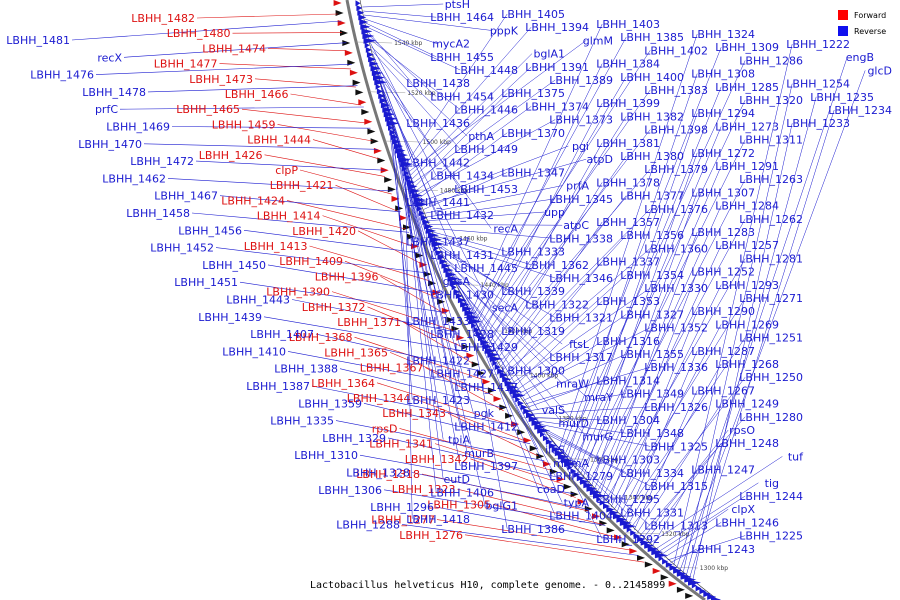 This screenshot has width=900, height=600. What do you see at coordinates (652, 37) in the screenshot?
I see `reverse-gene-label-lbhh-1385: LBHH_1385` at bounding box center [652, 37].